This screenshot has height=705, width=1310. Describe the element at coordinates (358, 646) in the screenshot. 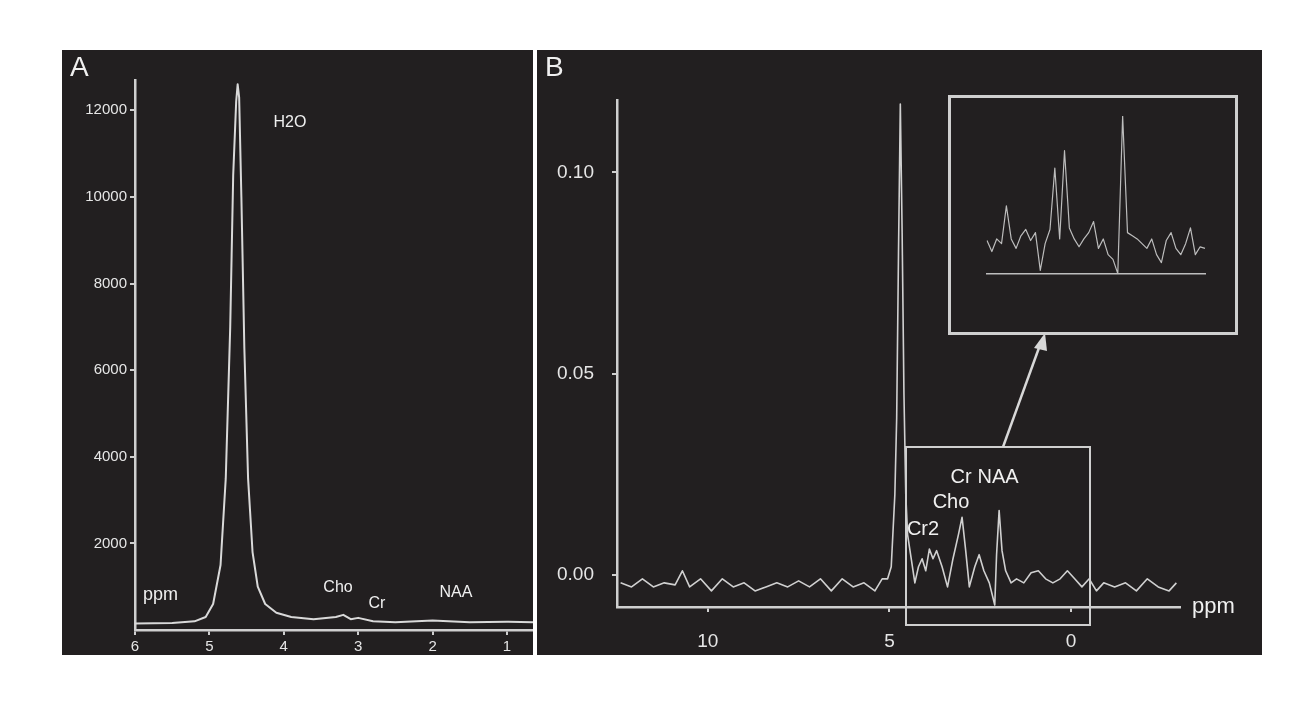

I see `x-tick-label: 3` at that location.